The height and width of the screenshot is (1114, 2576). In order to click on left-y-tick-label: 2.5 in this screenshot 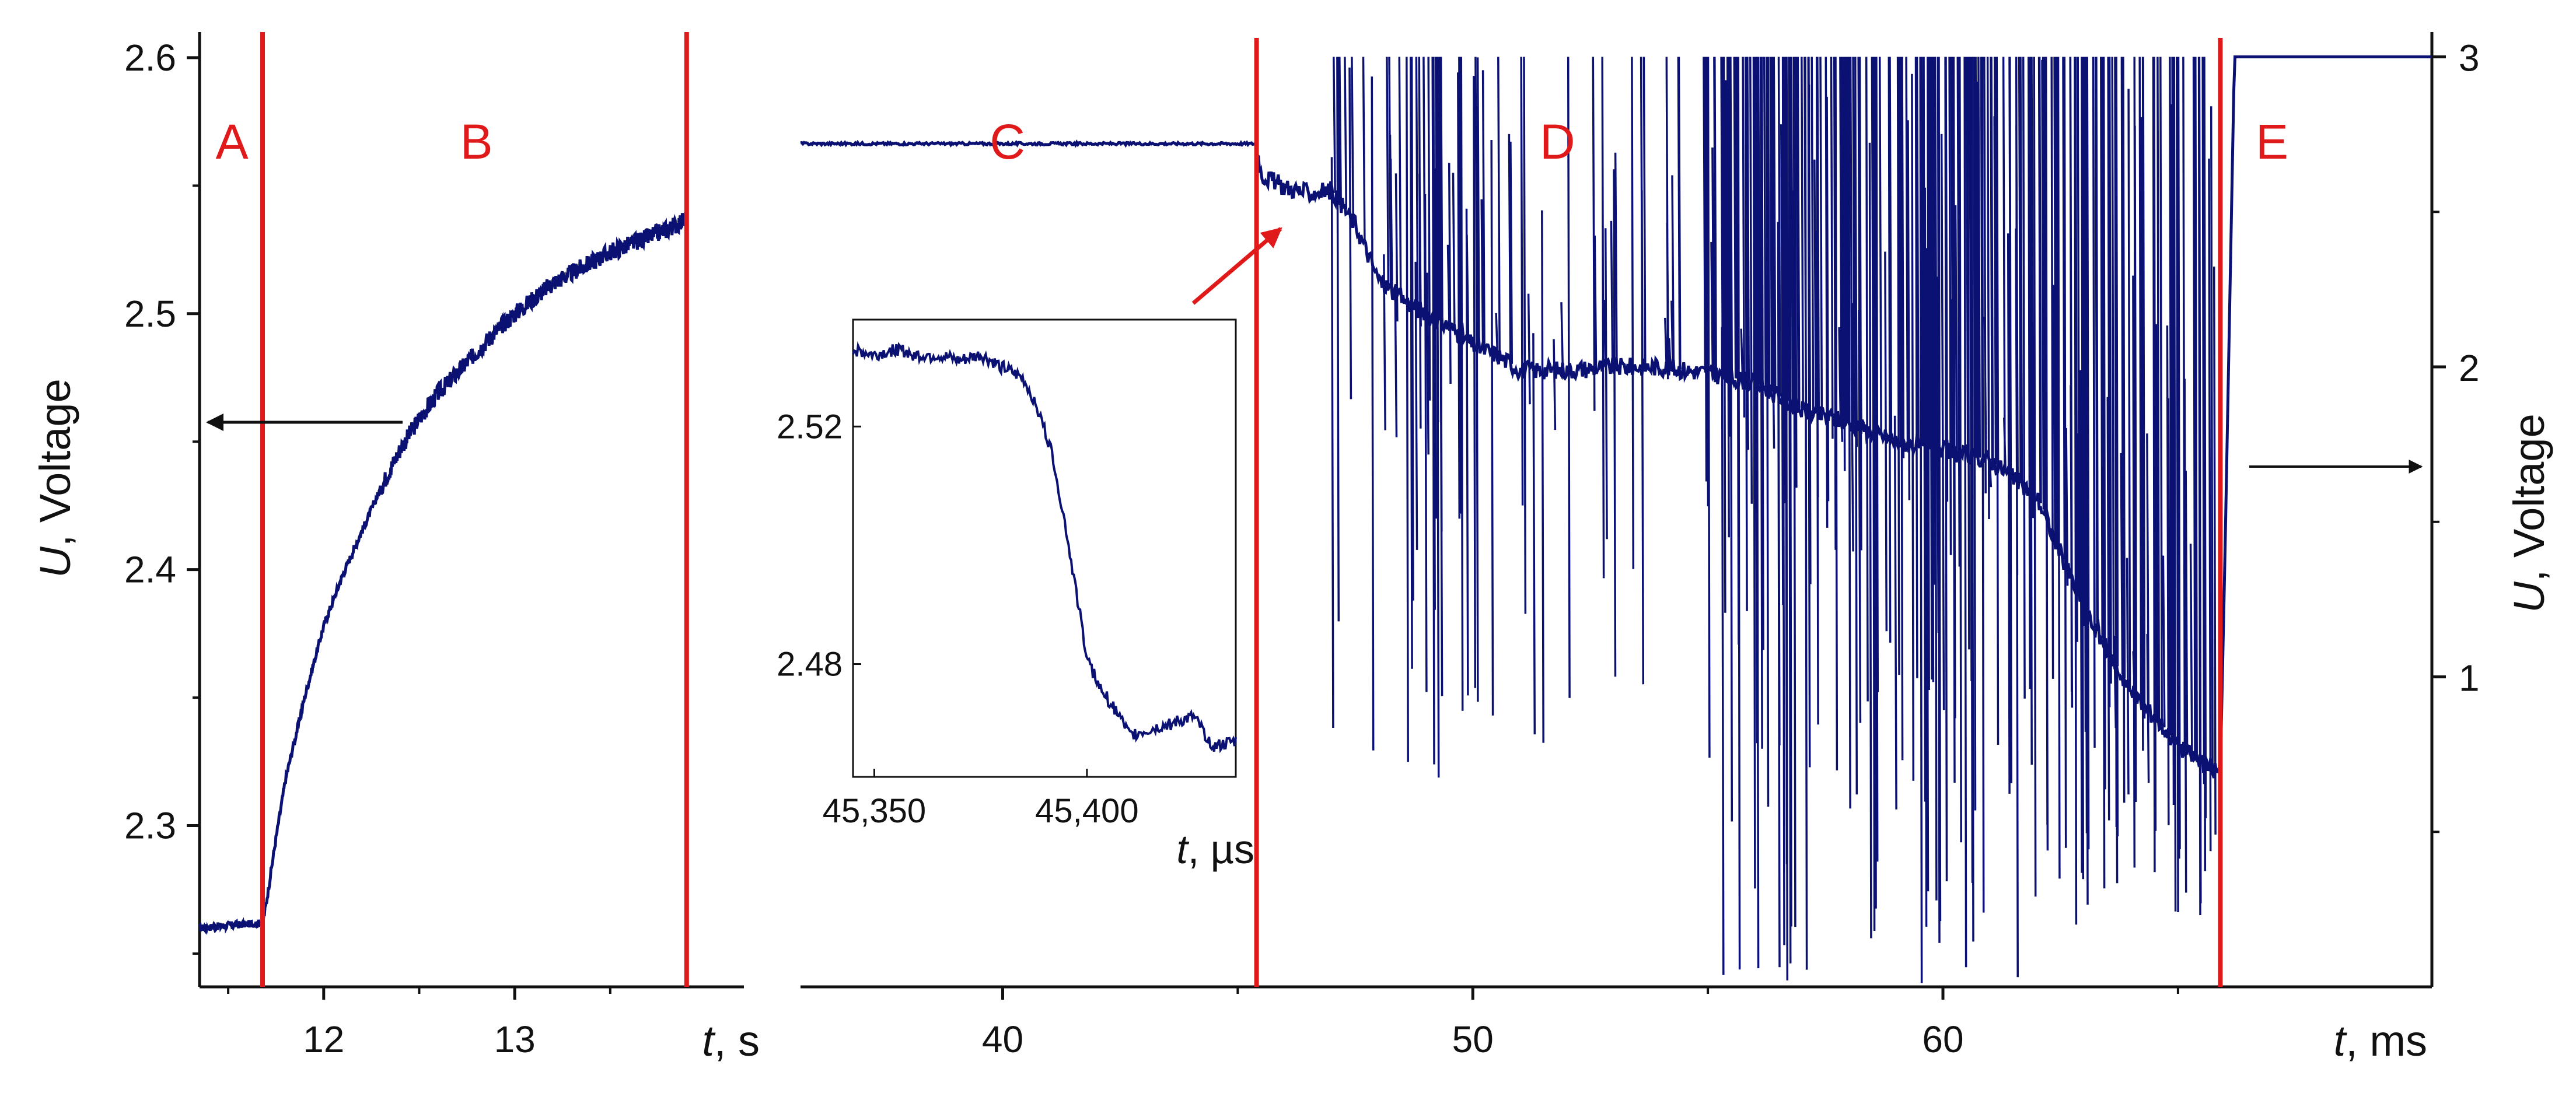, I will do `click(150, 314)`.